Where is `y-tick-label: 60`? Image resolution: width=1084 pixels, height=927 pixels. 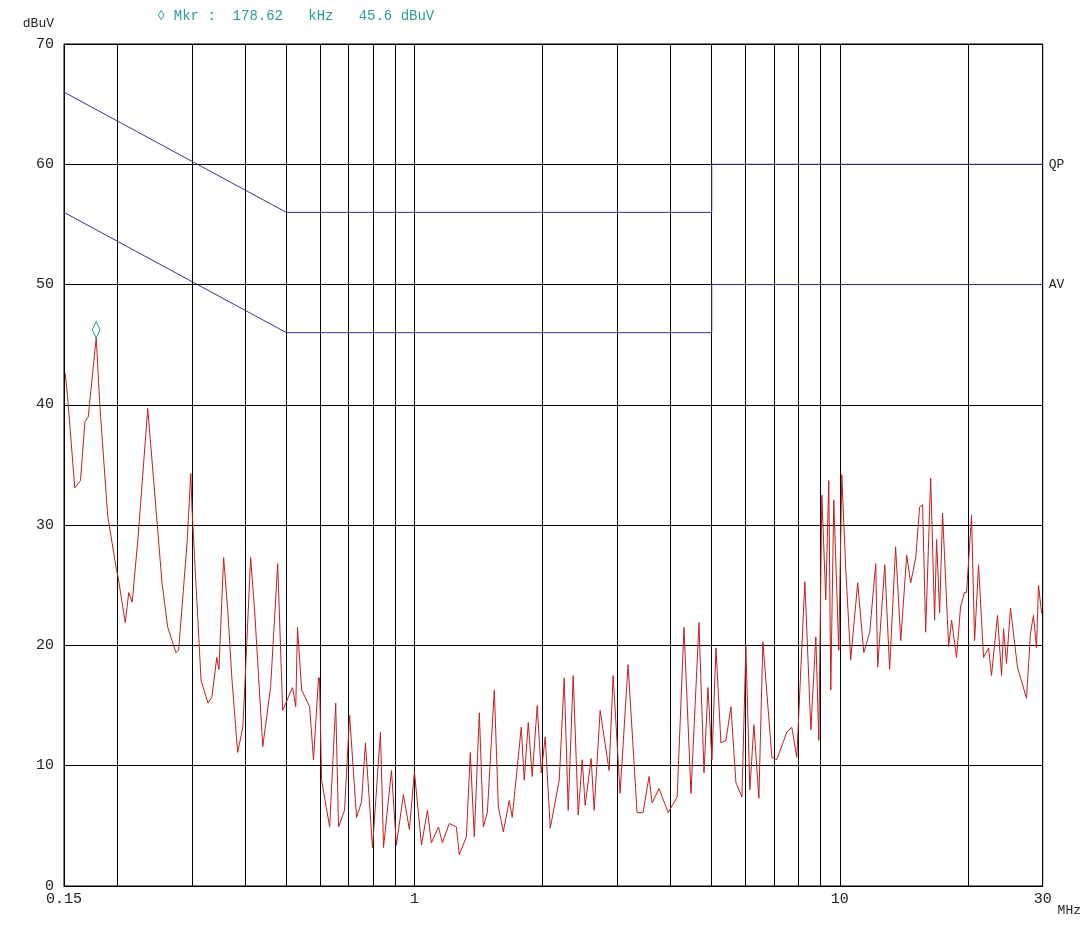 y-tick-label: 60 is located at coordinates (44, 164).